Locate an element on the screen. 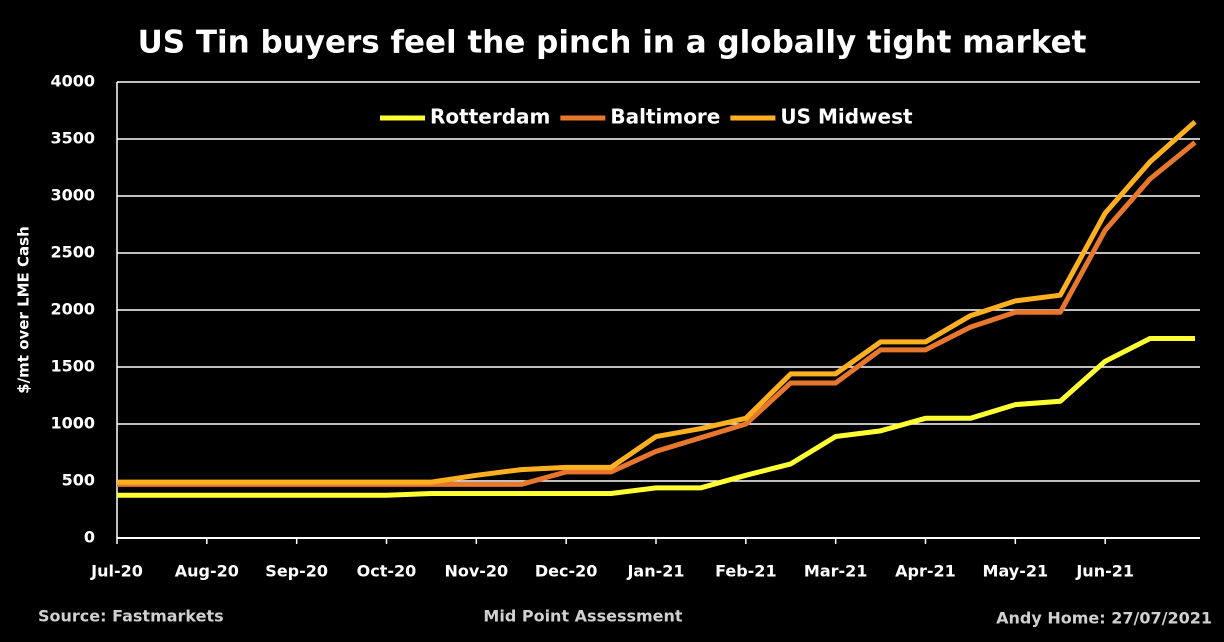  x-tick-label: Mar-21 is located at coordinates (836, 571).